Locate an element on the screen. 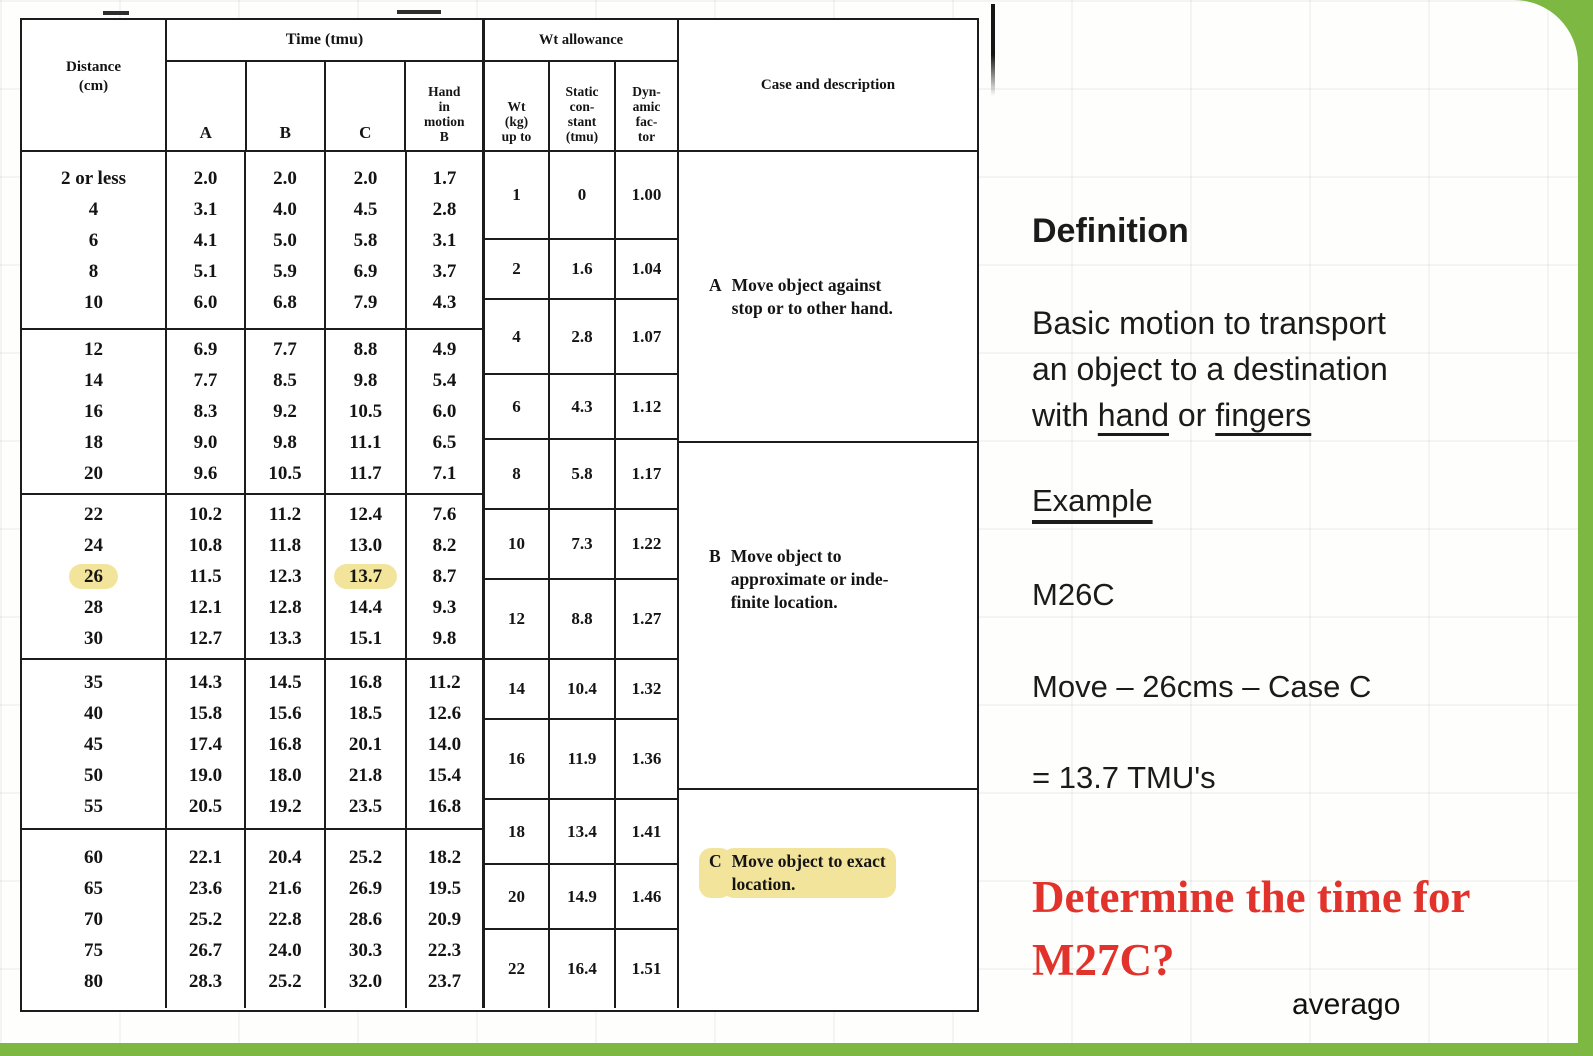 The image size is (1593, 1056). table-cell: 7.1 is located at coordinates (444, 473).